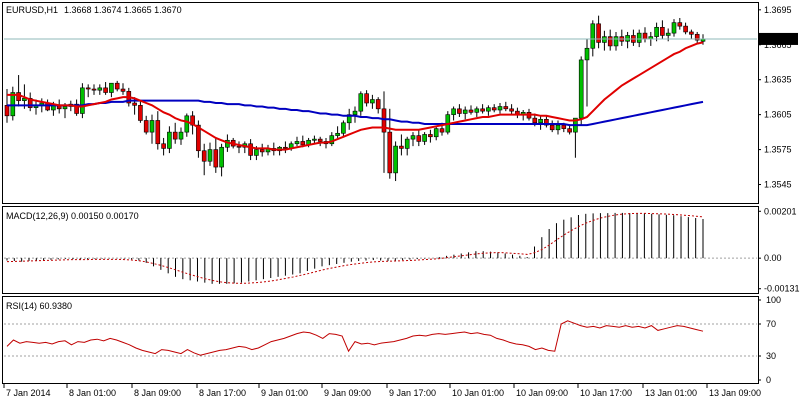 This screenshot has width=800, height=400. What do you see at coordinates (222, 393) in the screenshot?
I see `time-tick-label: 8 Jan 17:00` at bounding box center [222, 393].